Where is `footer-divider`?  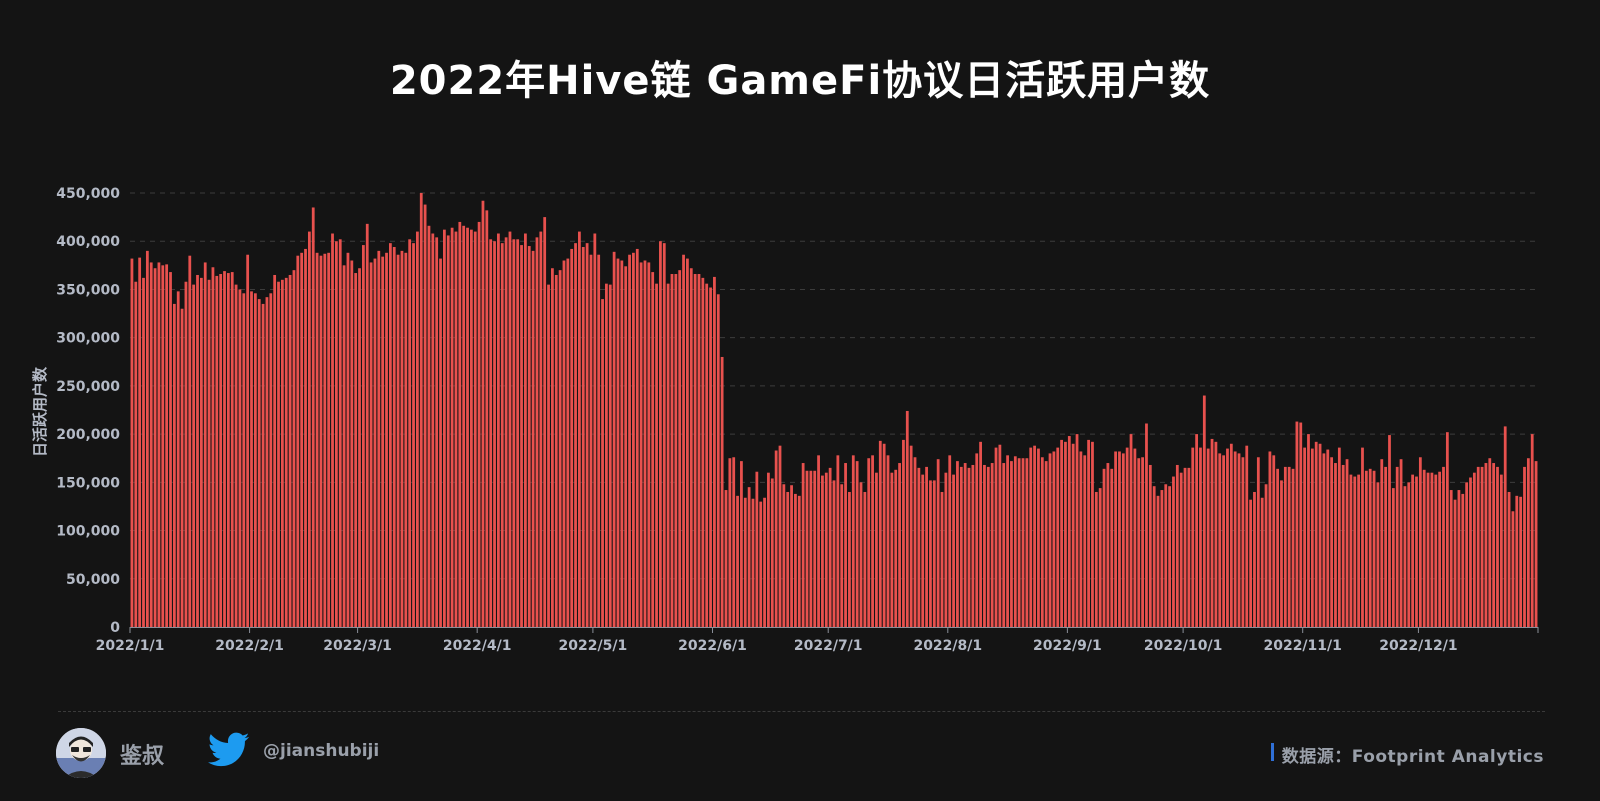
footer-divider is located at coordinates (801, 711).